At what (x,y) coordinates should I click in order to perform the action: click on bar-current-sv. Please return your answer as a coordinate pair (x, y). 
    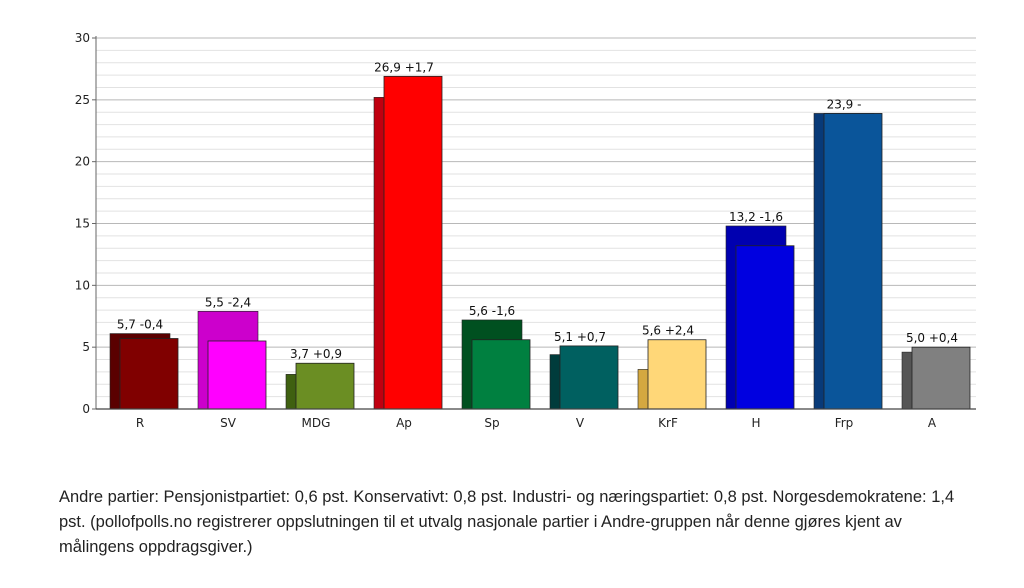
    Looking at the image, I should click on (237, 375).